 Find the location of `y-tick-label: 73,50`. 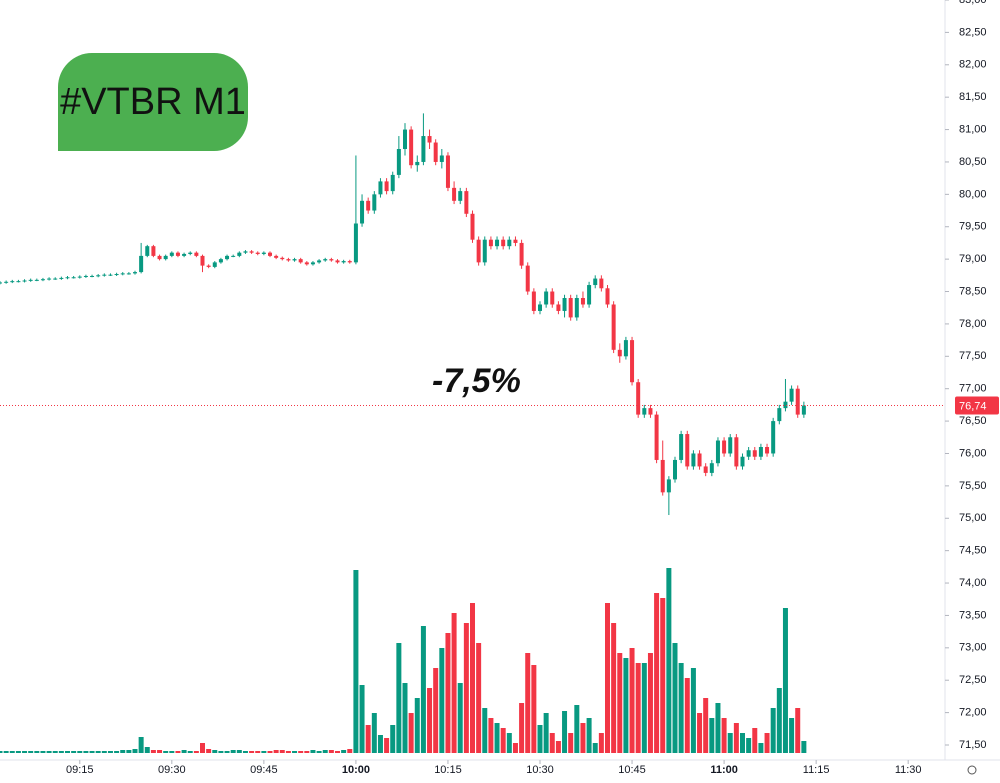

y-tick-label: 73,50 is located at coordinates (973, 615).